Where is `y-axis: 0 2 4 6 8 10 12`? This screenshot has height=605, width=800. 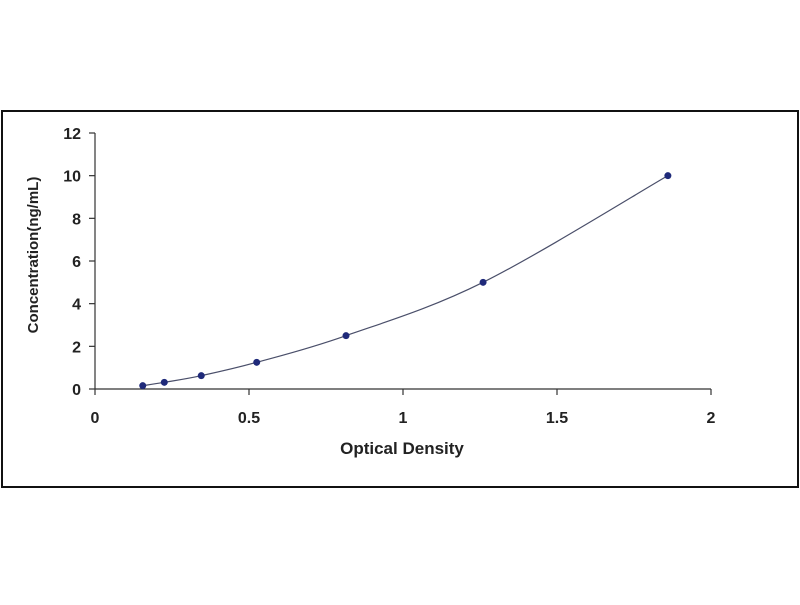
y-axis: 0 2 4 6 8 10 12 is located at coordinates (79, 262).